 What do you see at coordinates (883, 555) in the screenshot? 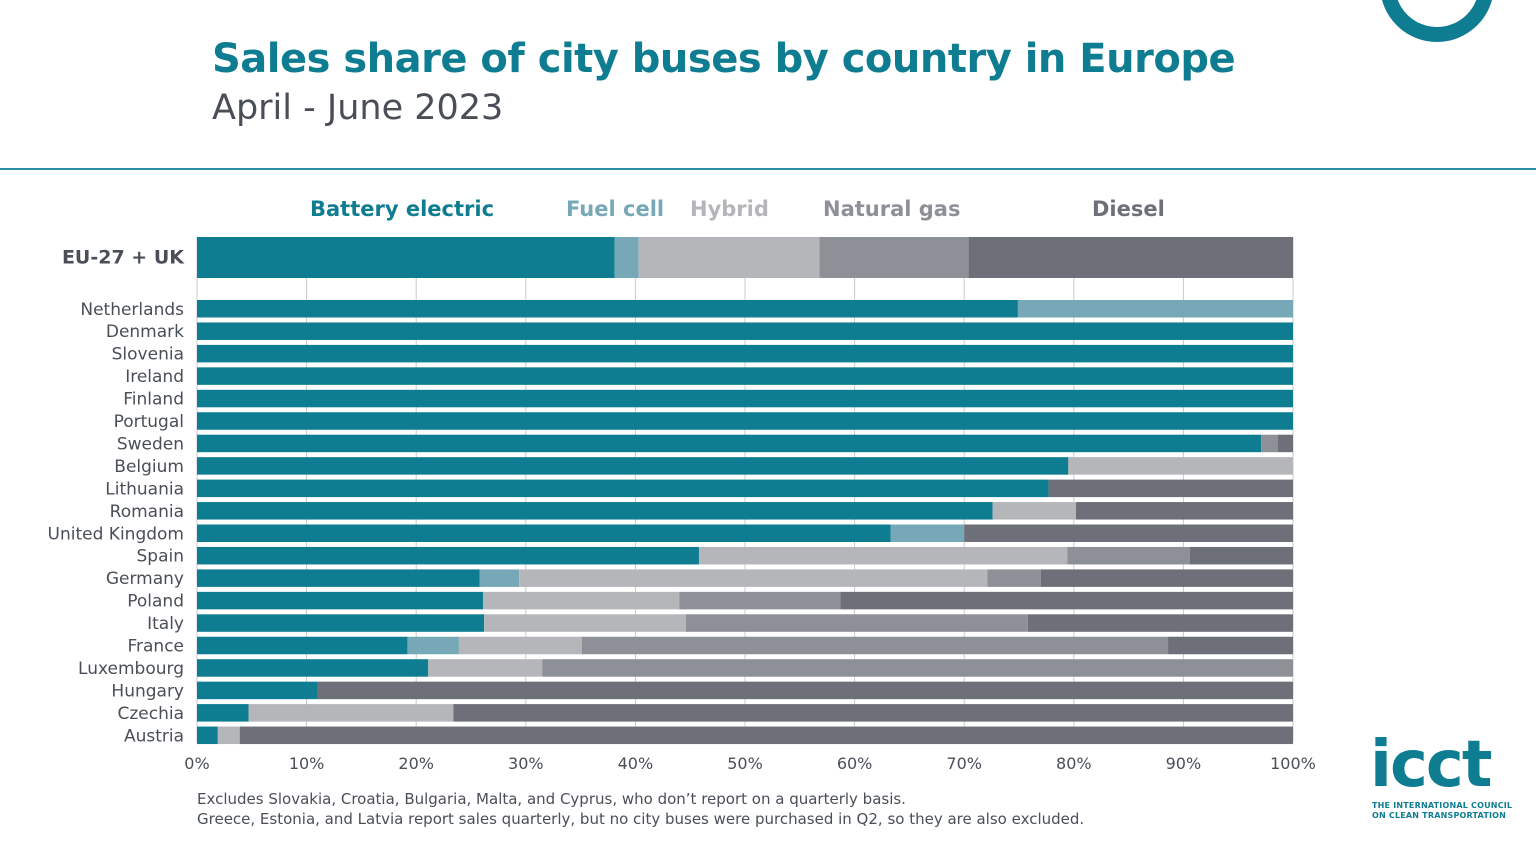
I see `bar-spain-hybrid` at bounding box center [883, 555].